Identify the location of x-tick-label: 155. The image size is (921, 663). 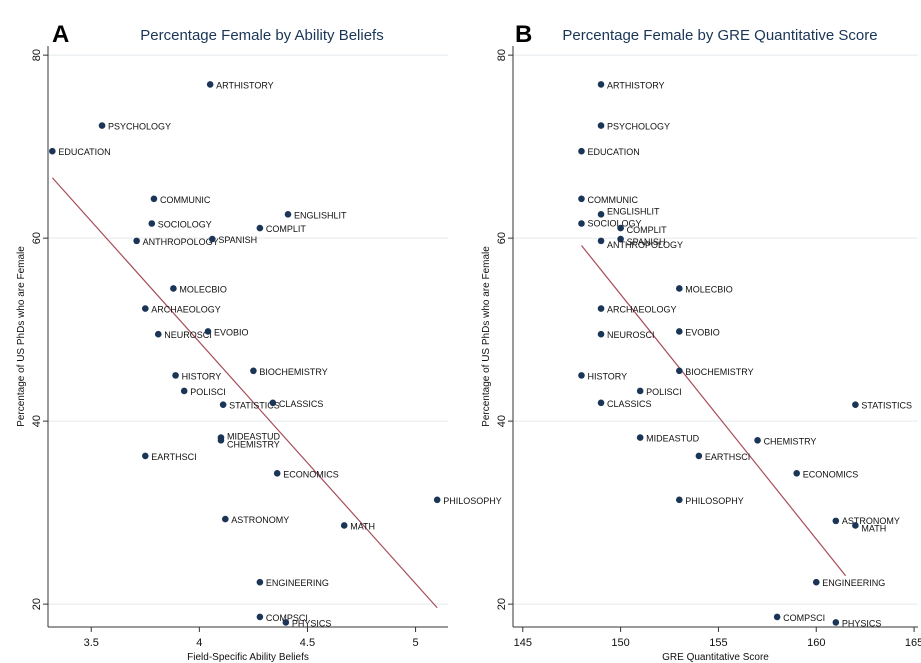
(718, 643).